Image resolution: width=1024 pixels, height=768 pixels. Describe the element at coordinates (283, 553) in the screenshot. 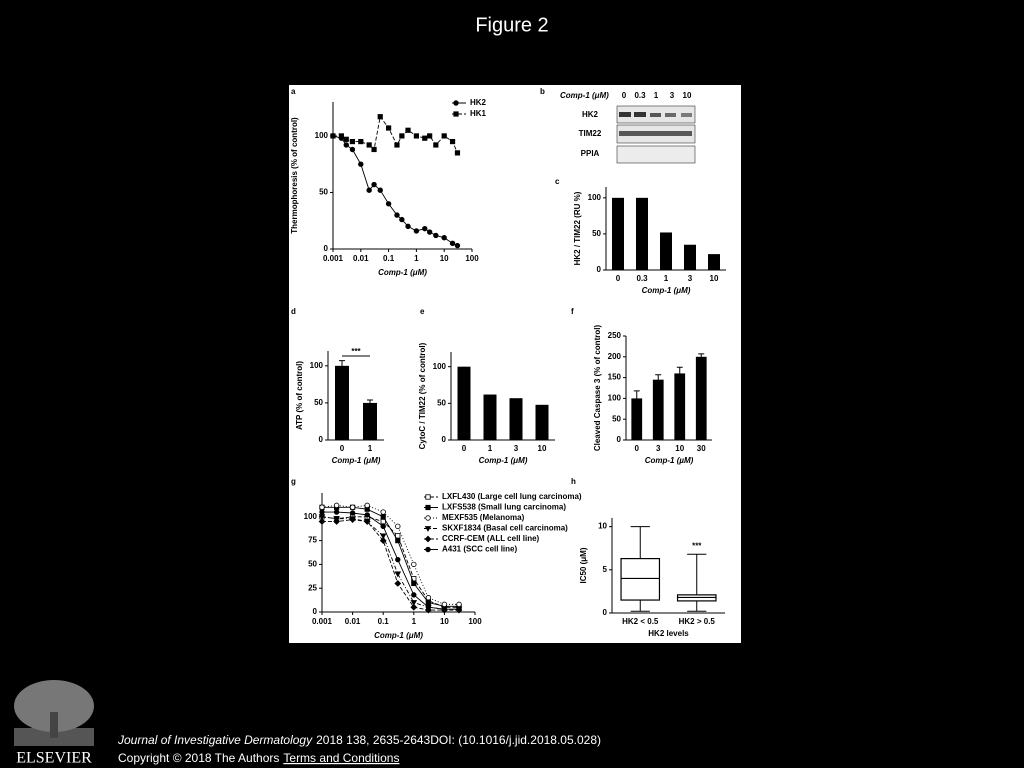

I see `y-axis-title: Cell Viability (% of control)` at that location.